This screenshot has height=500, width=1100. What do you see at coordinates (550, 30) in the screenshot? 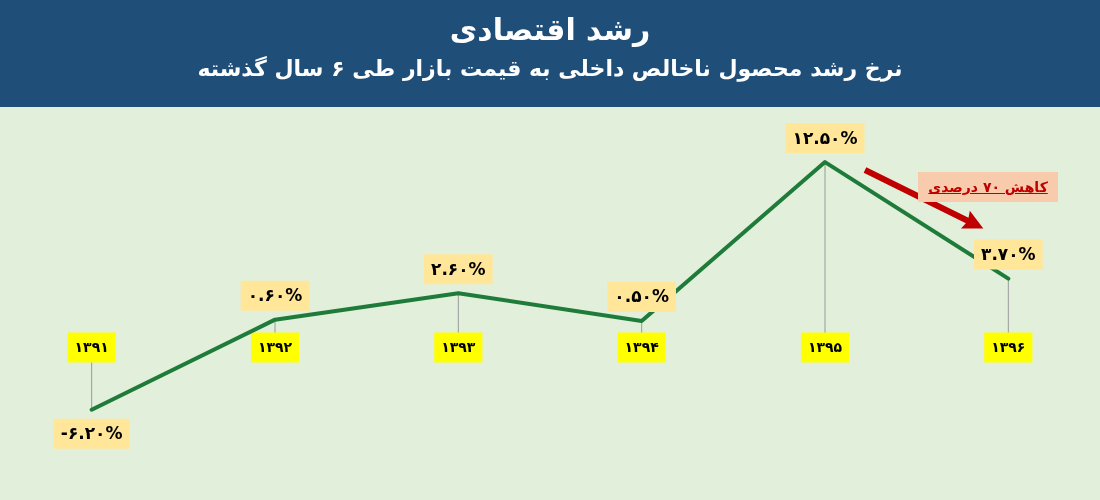
I see `chart-title: رشد اقتصادی` at bounding box center [550, 30].